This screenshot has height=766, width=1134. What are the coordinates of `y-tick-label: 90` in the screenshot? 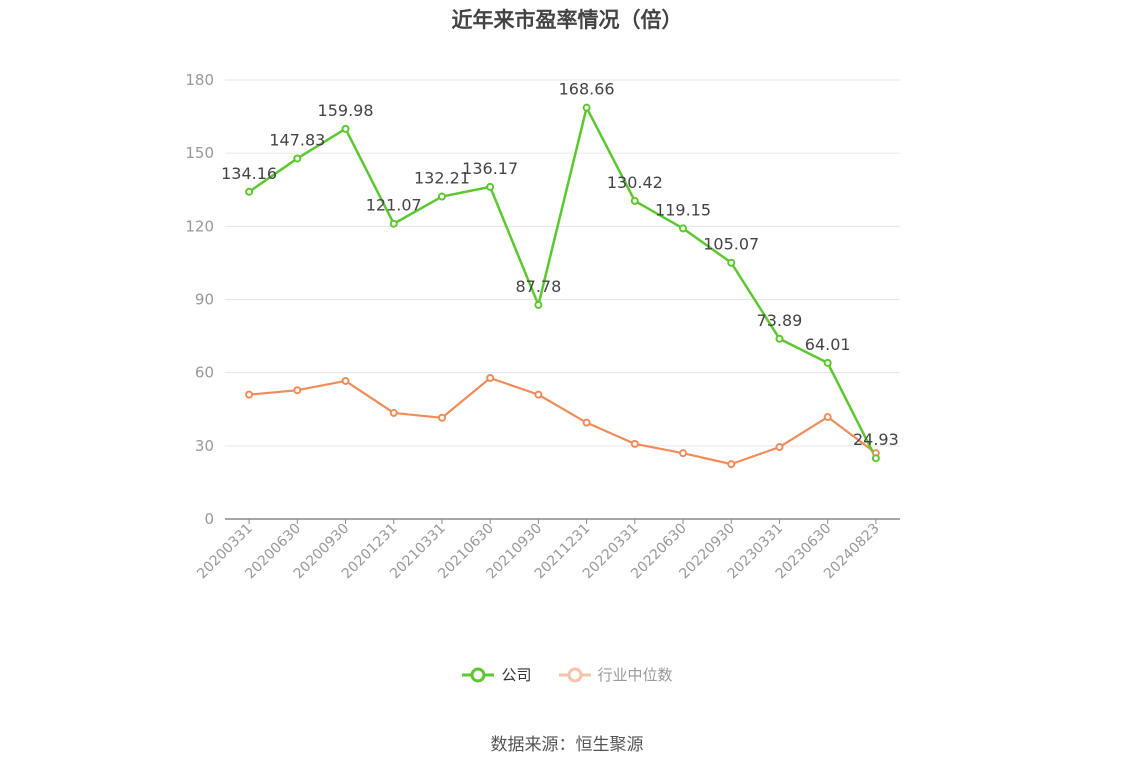 It's located at (204, 300).